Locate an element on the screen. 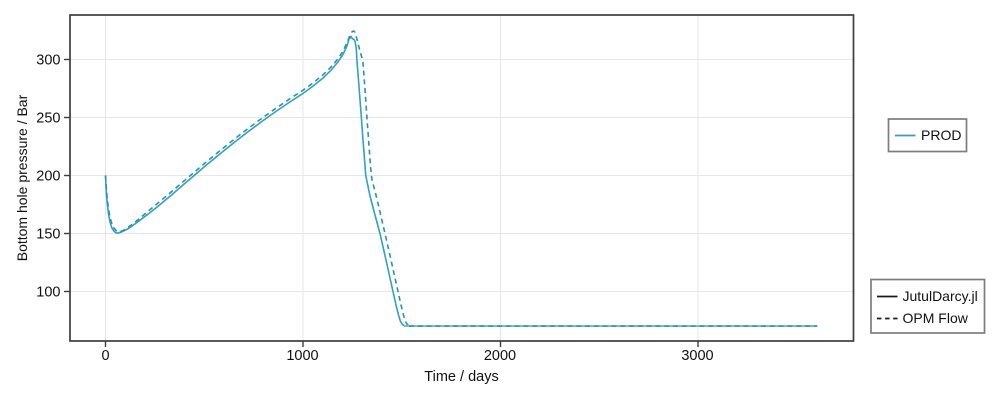  svg-text: JutulDarcy.jl is located at coordinates (940, 296).